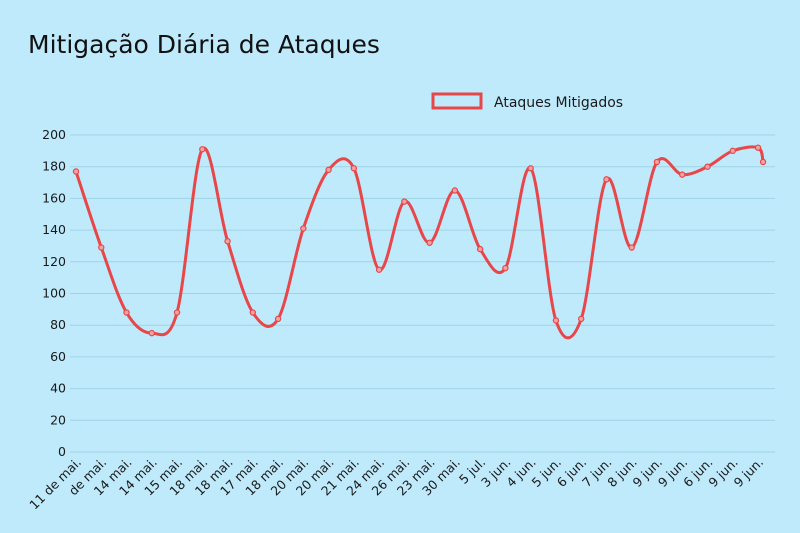 The height and width of the screenshot is (533, 800). I want to click on y-tick-label: 20, so click(58, 419).